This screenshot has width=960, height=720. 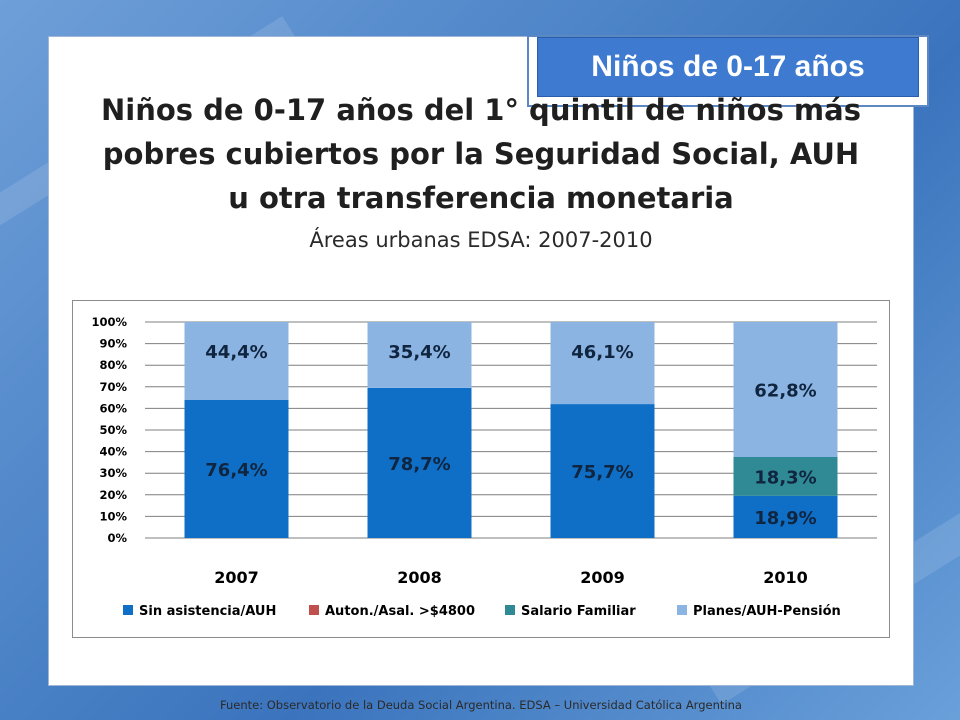 I want to click on data-label: 44,4%, so click(x=236, y=352).